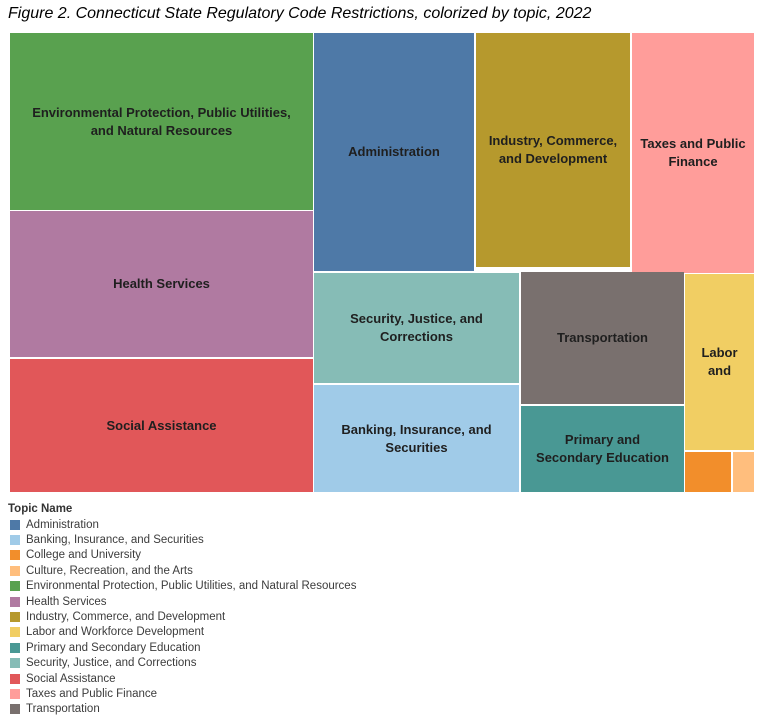 The width and height of the screenshot is (768, 719). I want to click on legend-item-label: Banking, Insurance, and Securities, so click(115, 540).